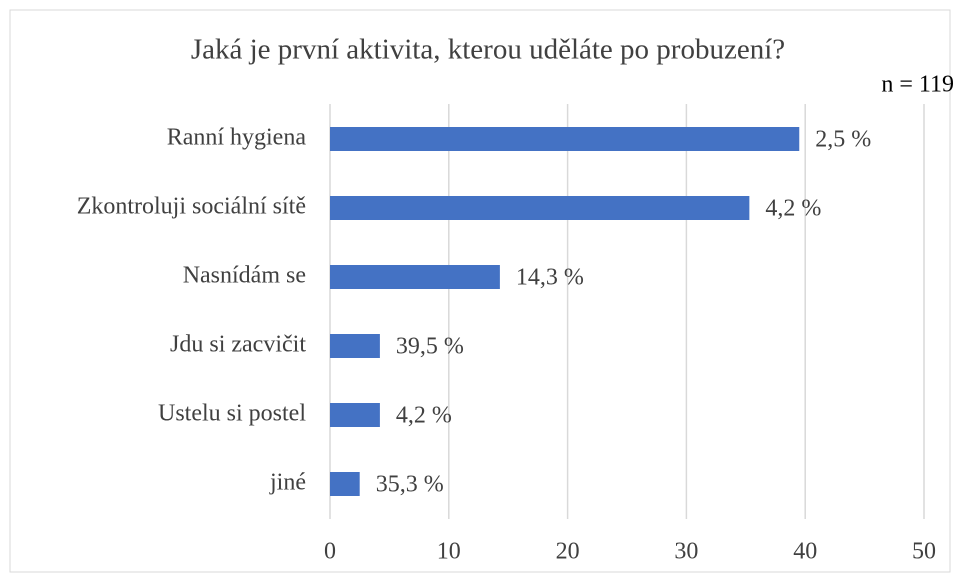  Describe the element at coordinates (238, 345) in the screenshot. I see `y-tick-label: Jdu si zacvičit` at that location.